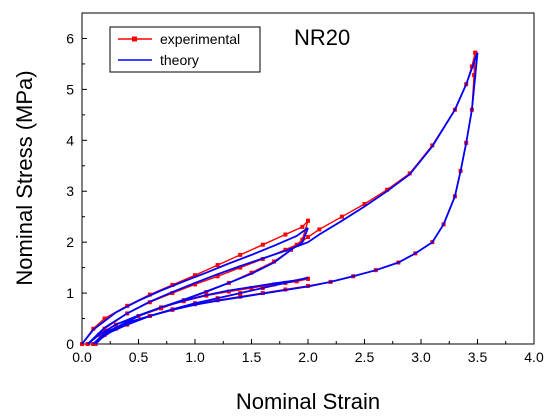 The image size is (550, 419). I want to click on x-tick-label: 1.0, so click(195, 357).